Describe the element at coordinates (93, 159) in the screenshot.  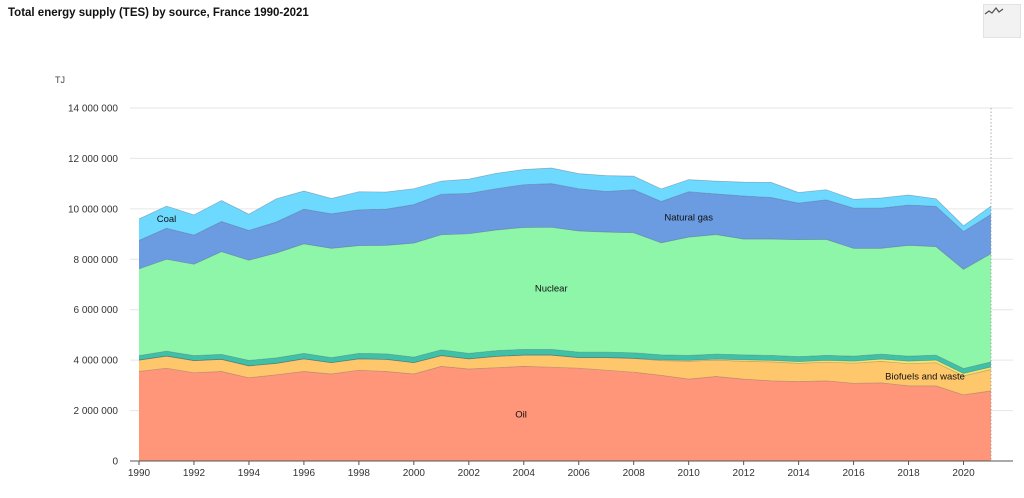
I see `y-tick-label: 12 000 000` at that location.